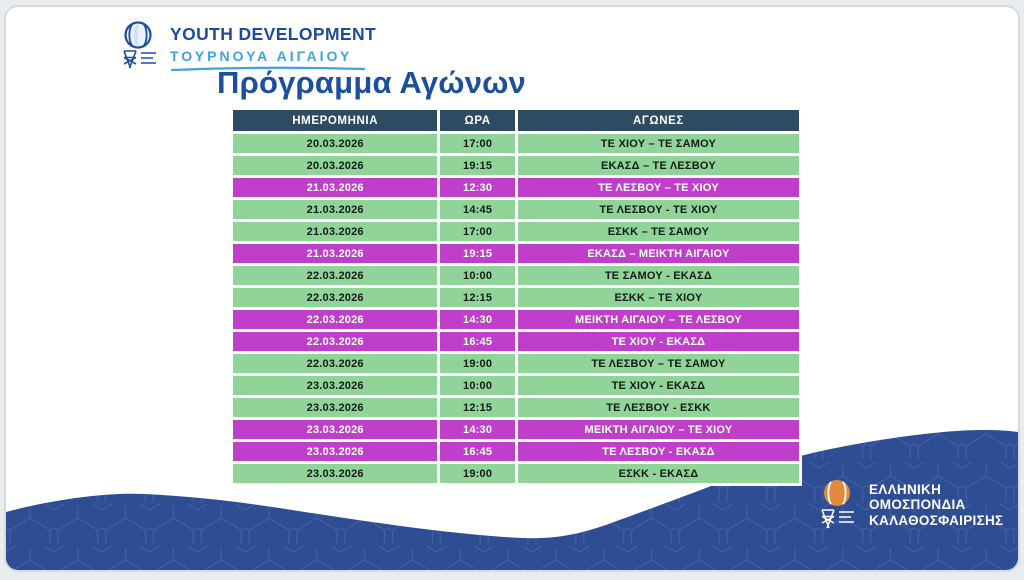  What do you see at coordinates (917, 505) in the screenshot?
I see `federation-name-line2: ΟΜΟΣΠΟΝΔΙΑ` at bounding box center [917, 505].